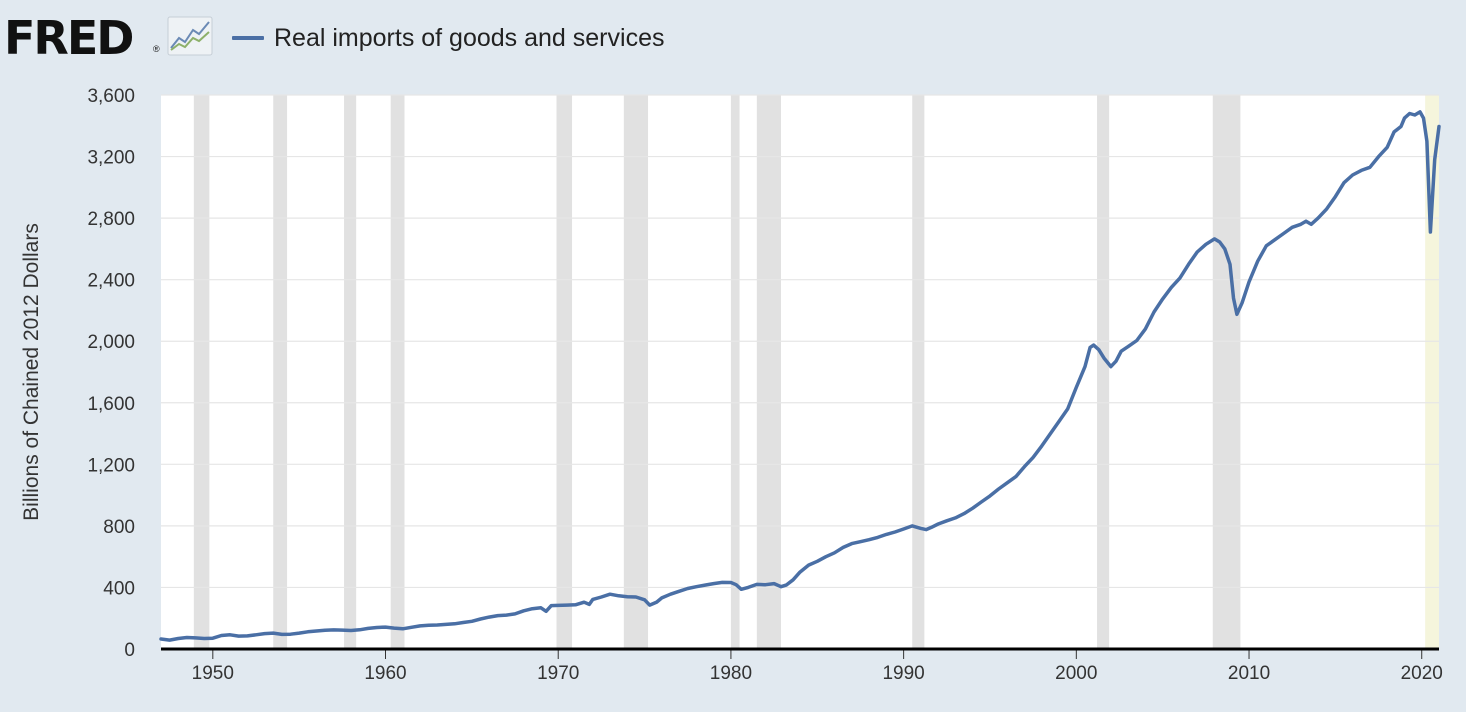 The image size is (1466, 712). I want to click on x-tick-label-1970: 1970, so click(558, 673).